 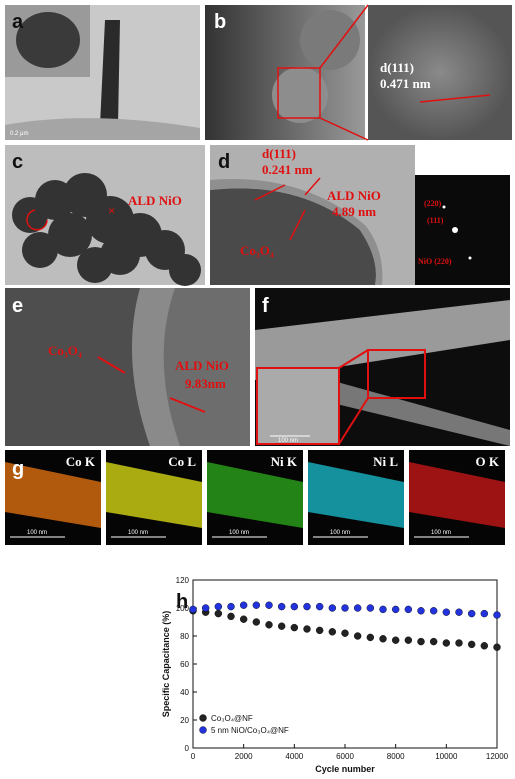 What do you see at coordinates (382, 340) in the screenshot?
I see `nanowire` at bounding box center [382, 340].